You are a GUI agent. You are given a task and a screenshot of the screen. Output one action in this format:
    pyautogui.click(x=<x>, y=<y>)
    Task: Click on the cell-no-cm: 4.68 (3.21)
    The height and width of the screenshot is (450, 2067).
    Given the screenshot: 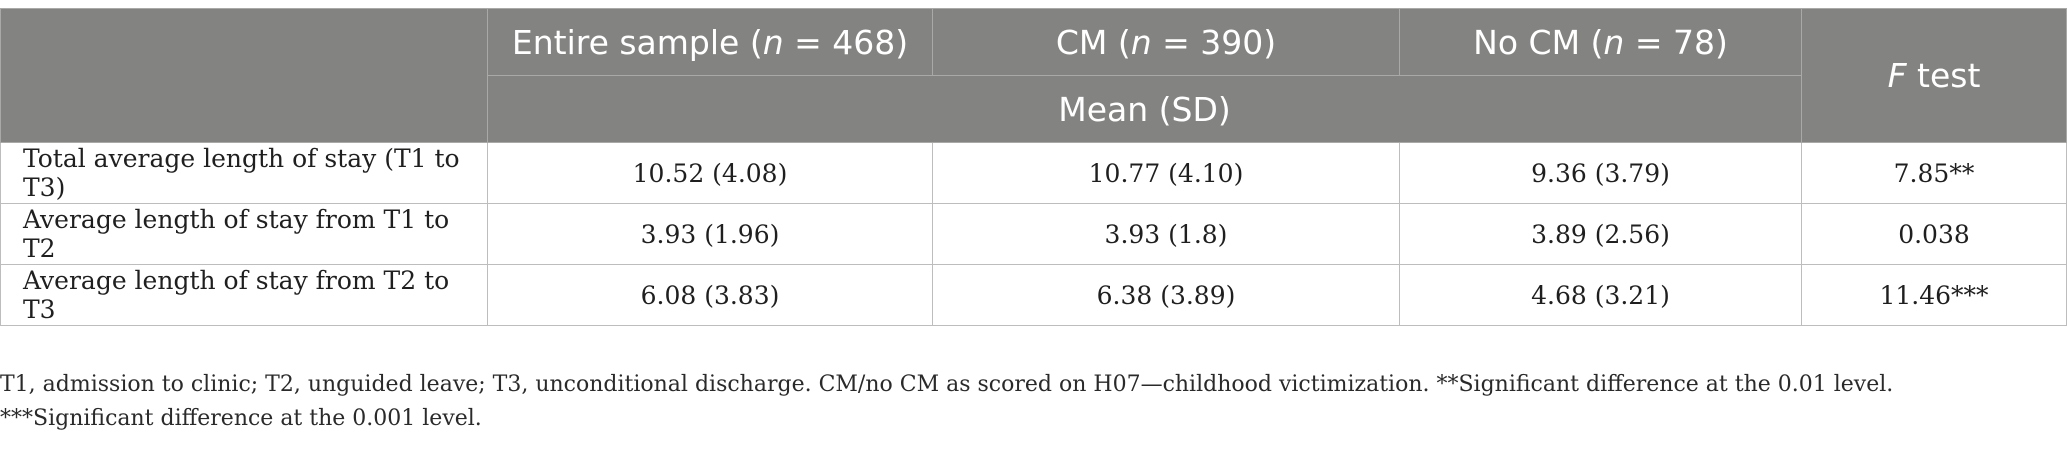 What is the action you would take?
    pyautogui.click(x=1600, y=295)
    